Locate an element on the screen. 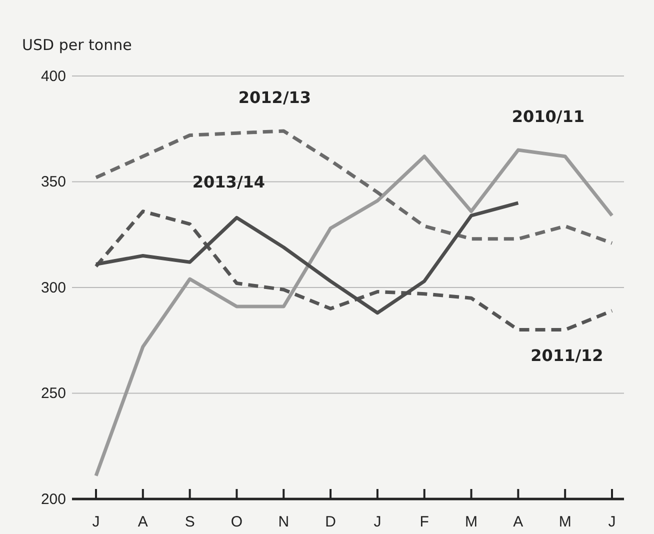  y-tick-label: 200 is located at coordinates (53, 499).